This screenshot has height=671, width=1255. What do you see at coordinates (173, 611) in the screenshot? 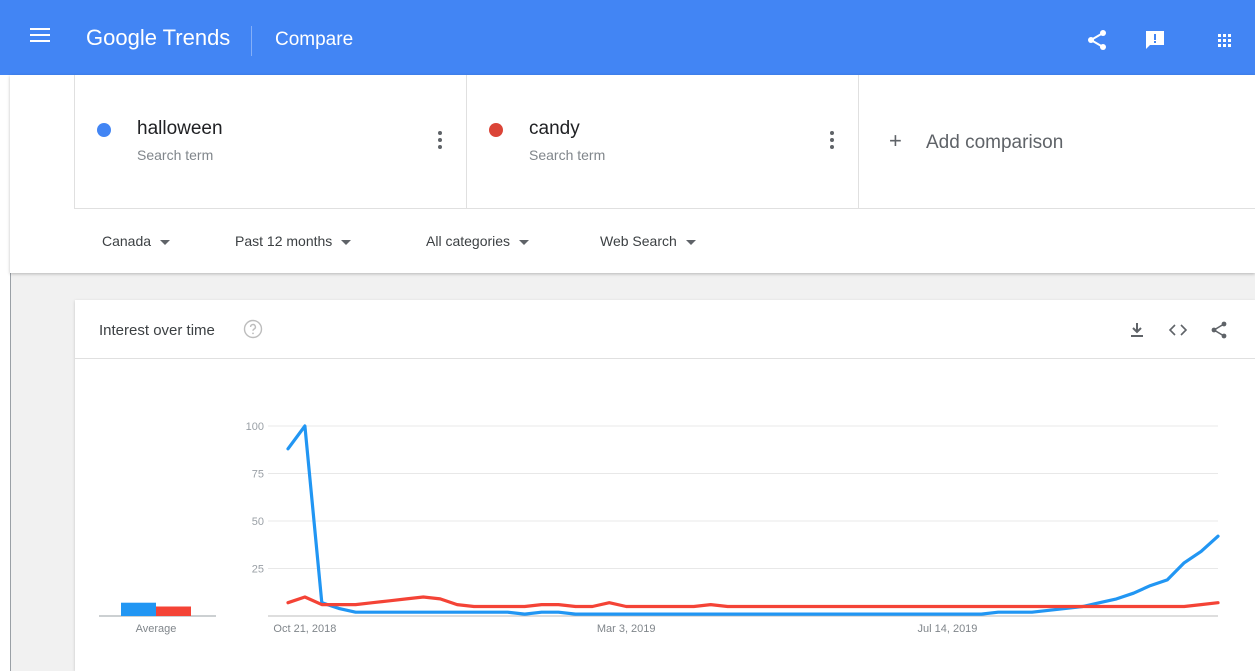
I see `average-bar-candy` at bounding box center [173, 611].